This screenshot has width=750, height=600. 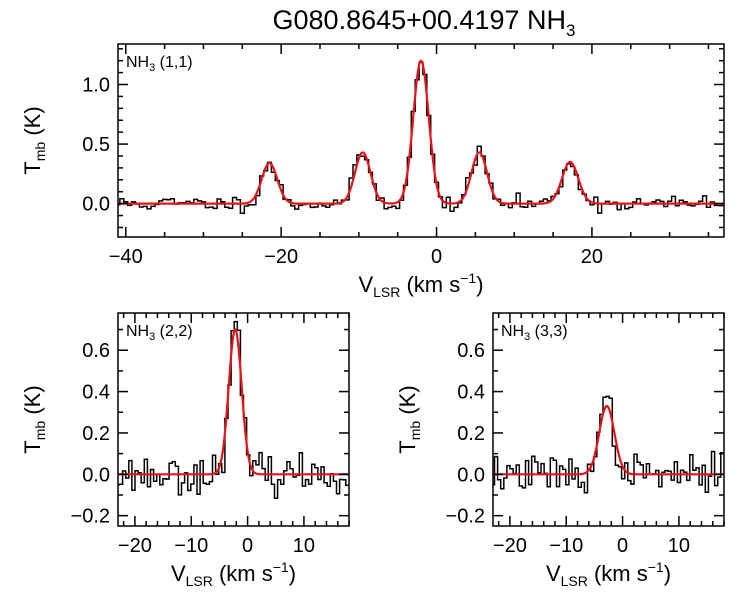 What do you see at coordinates (126, 257) in the screenshot?
I see `x-tick-label: −40` at bounding box center [126, 257].